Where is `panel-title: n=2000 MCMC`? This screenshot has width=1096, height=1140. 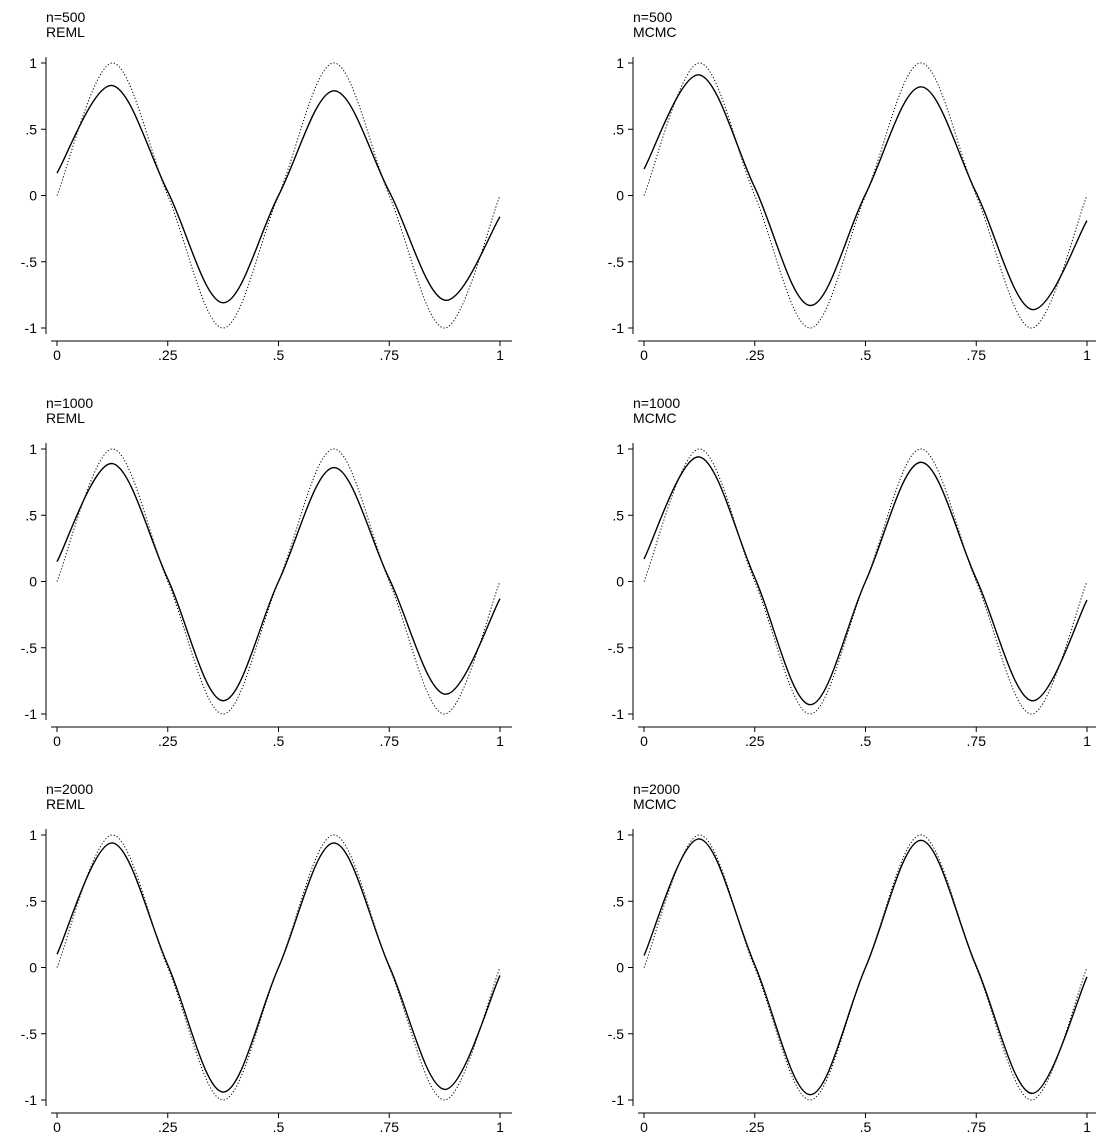
panel-title: n=2000 MCMC is located at coordinates (656, 797).